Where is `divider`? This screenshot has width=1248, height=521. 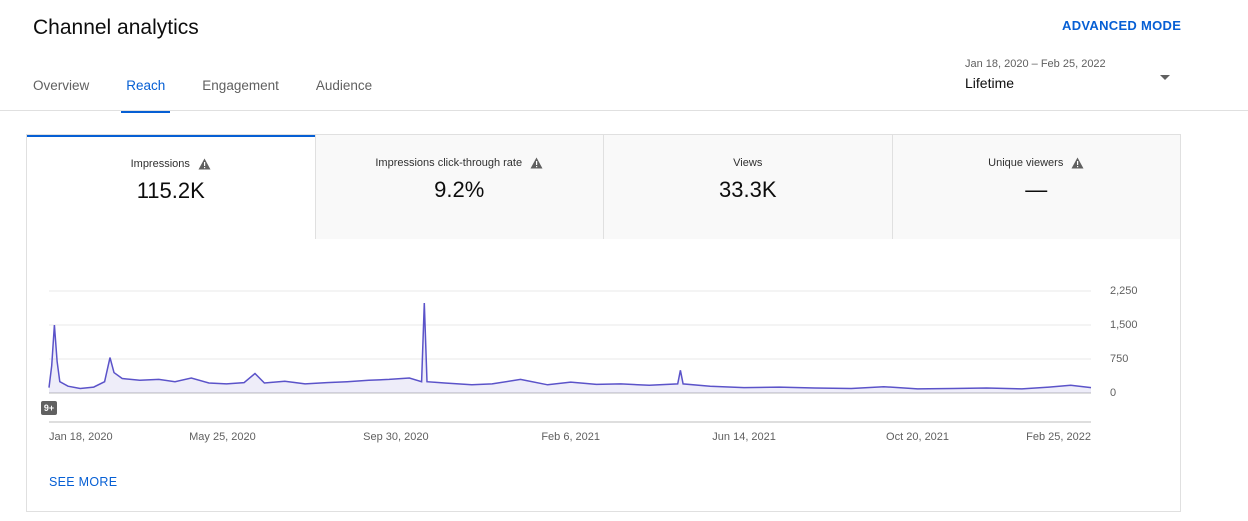 divider is located at coordinates (624, 110).